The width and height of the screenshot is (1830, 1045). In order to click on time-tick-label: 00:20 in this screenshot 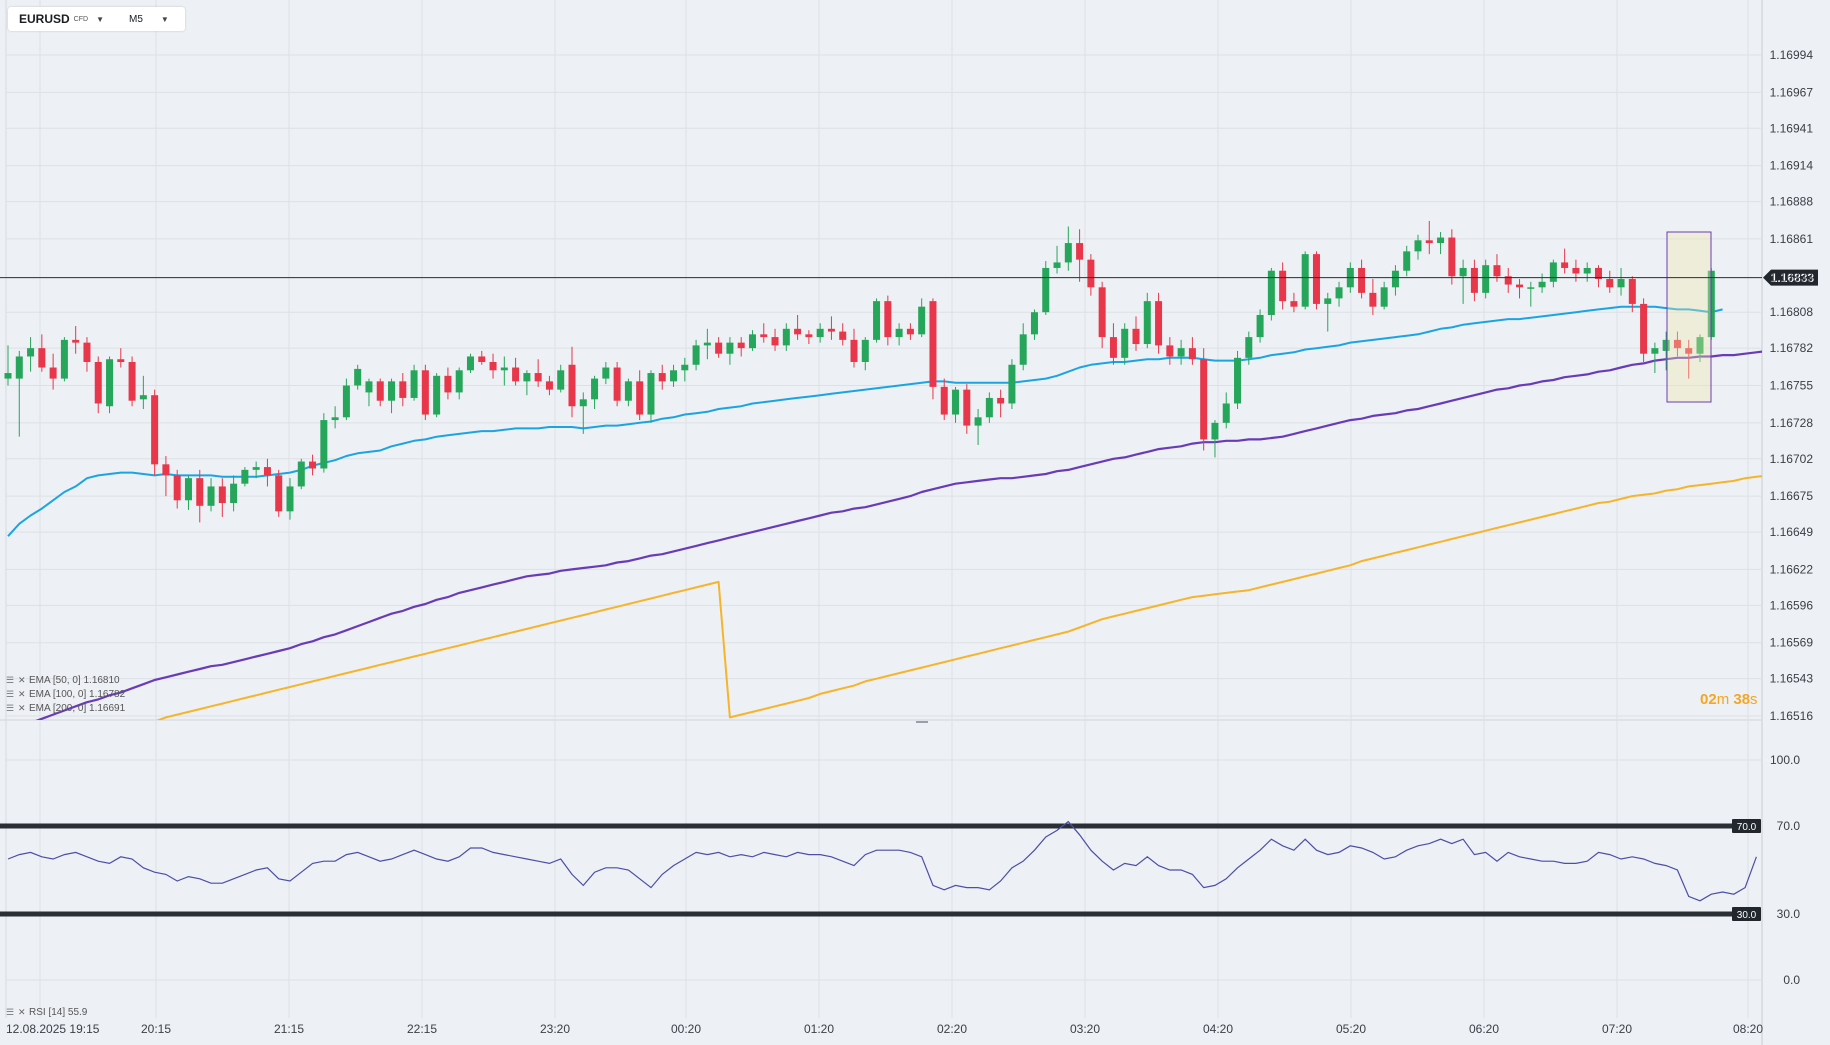, I will do `click(686, 1029)`.